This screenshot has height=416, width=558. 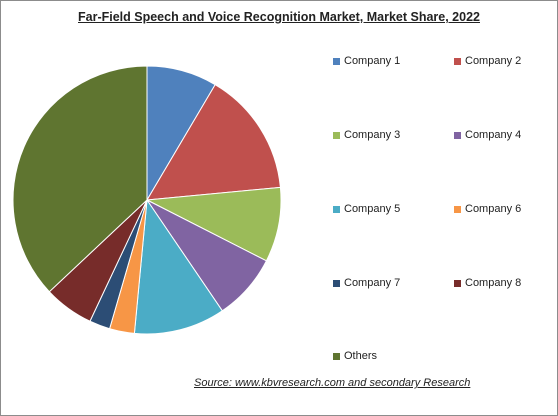 I want to click on legend-label: Company 7, so click(x=372, y=283).